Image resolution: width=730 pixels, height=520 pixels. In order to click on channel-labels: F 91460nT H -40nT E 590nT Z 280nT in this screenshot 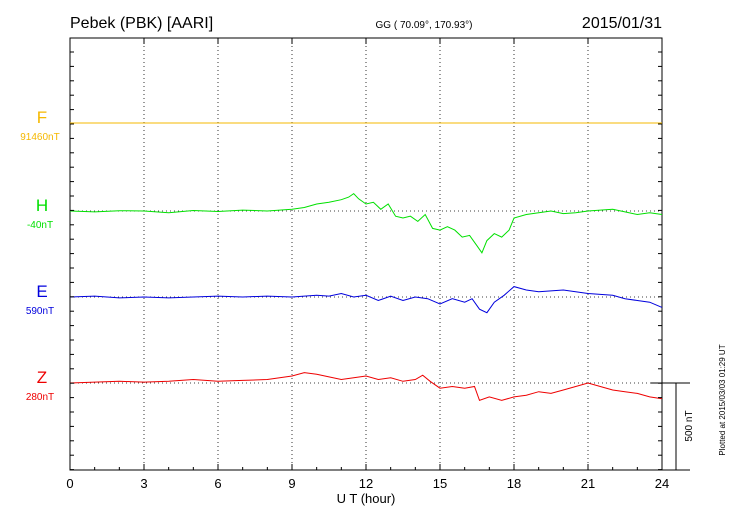, I will do `click(39, 255)`.